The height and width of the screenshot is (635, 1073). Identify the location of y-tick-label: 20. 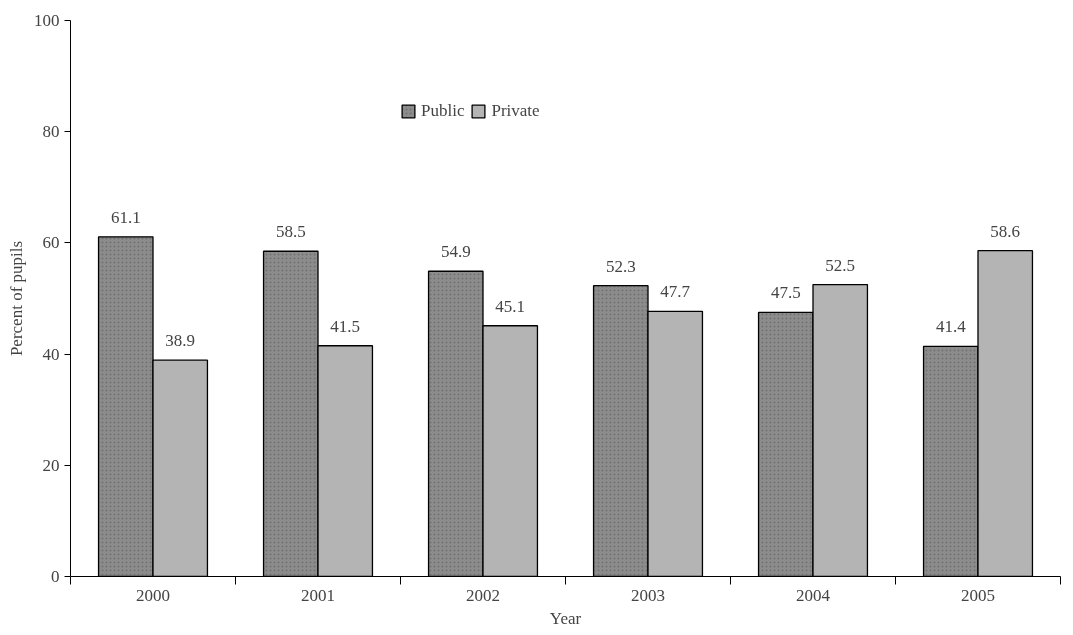
(51, 465).